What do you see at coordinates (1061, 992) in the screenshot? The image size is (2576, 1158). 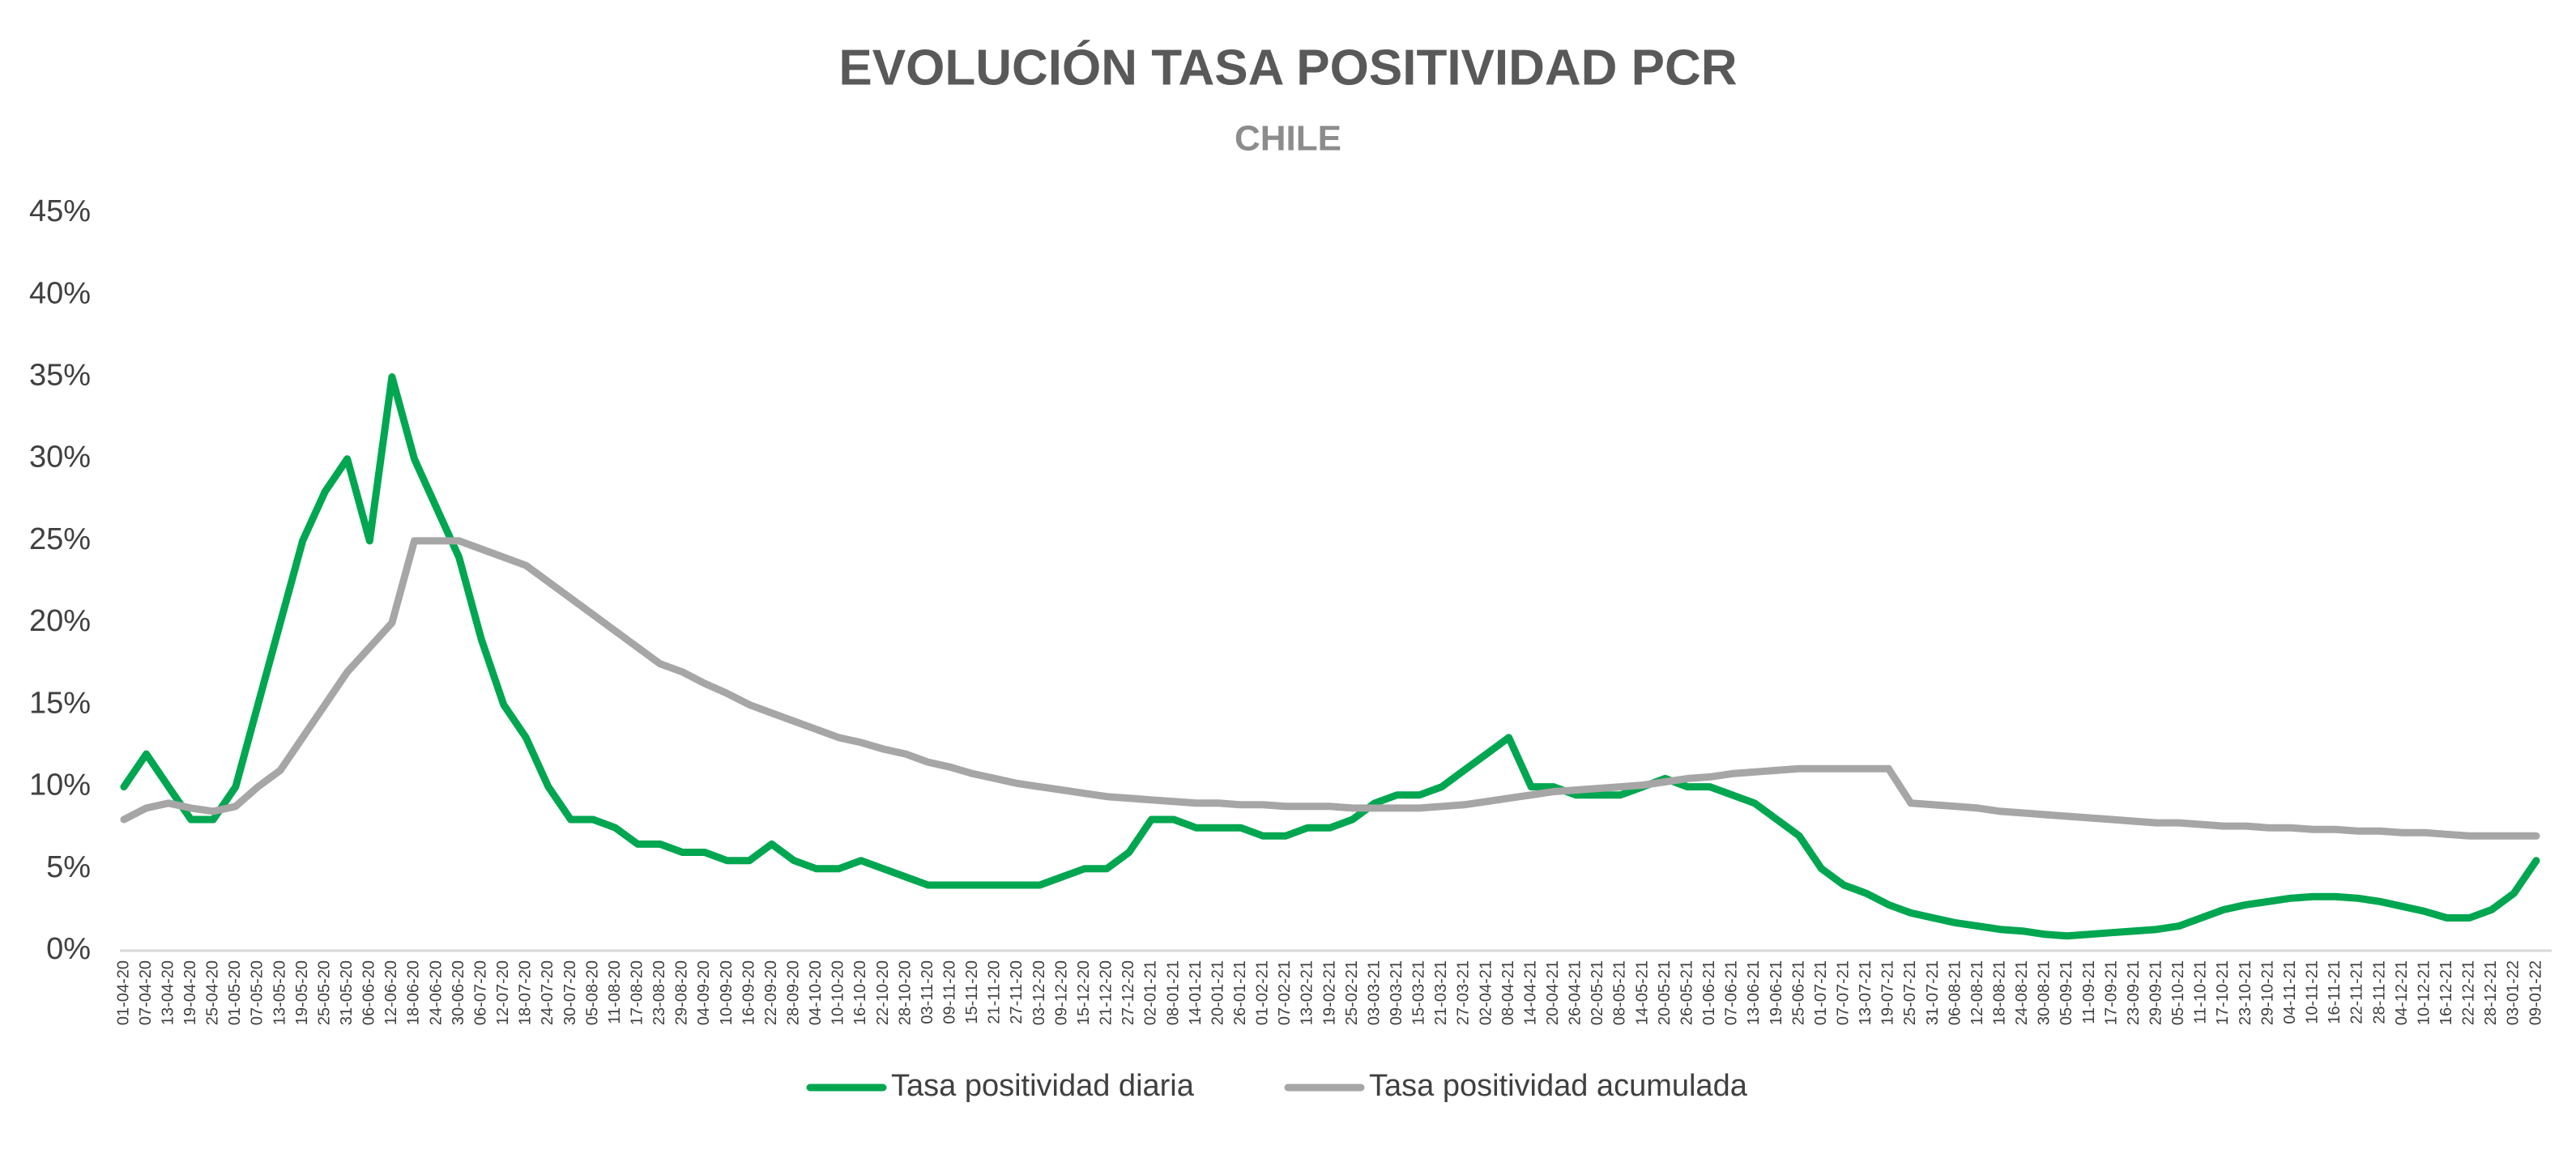 I see `x-tick-label: 09-12-20` at bounding box center [1061, 992].